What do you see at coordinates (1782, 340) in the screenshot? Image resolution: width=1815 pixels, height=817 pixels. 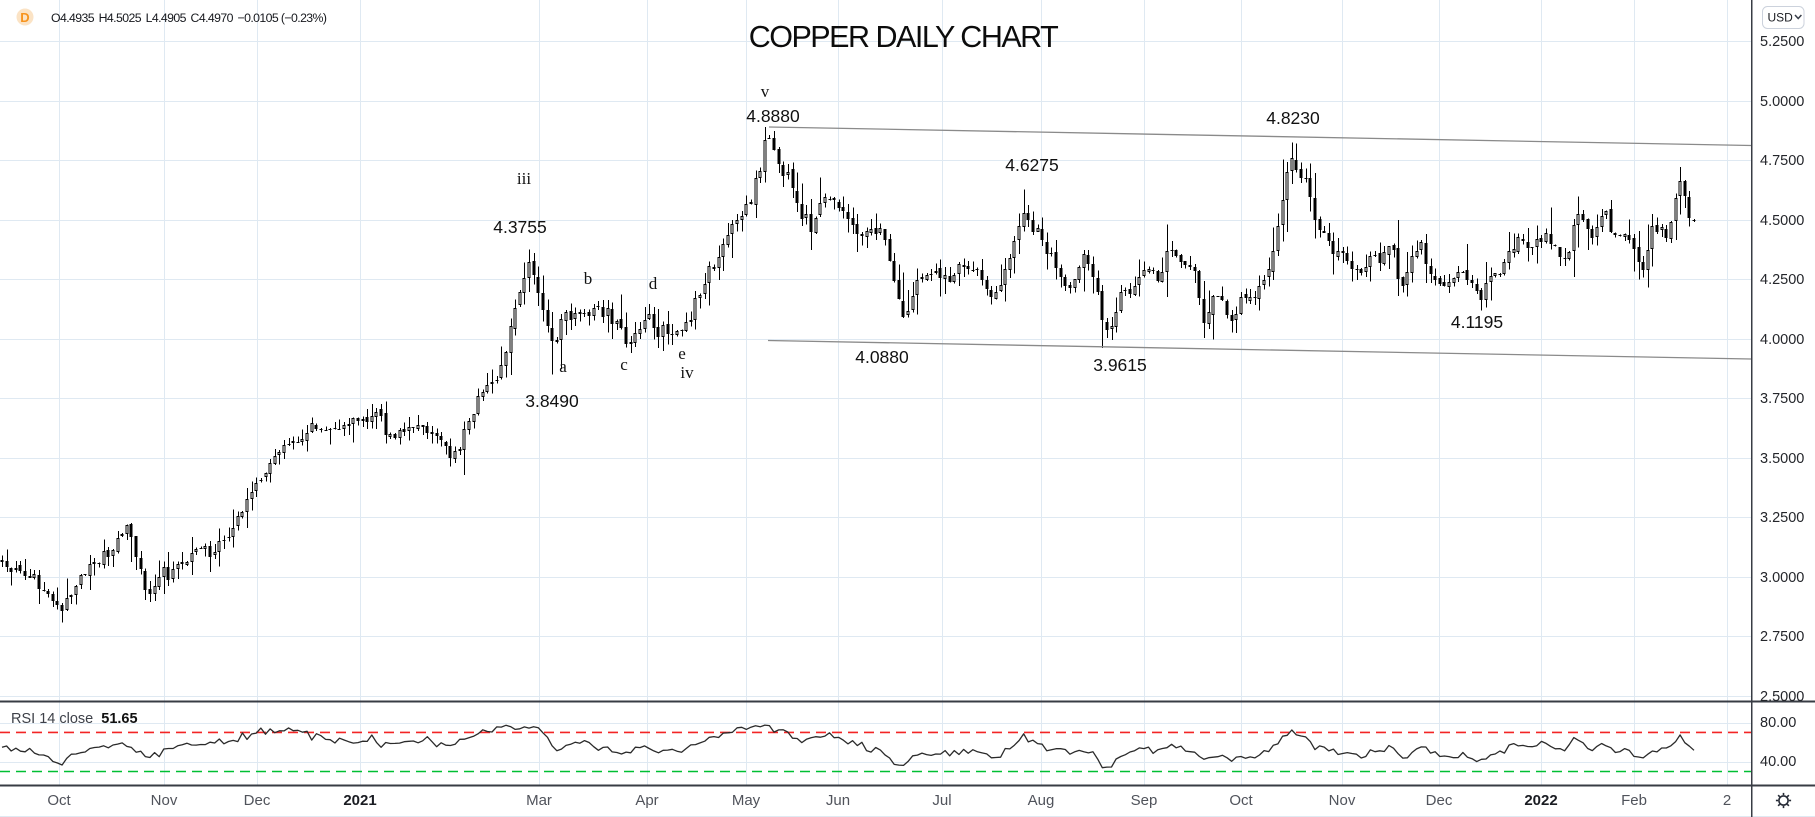 I see `svg-text: 4.0000` at bounding box center [1782, 340].